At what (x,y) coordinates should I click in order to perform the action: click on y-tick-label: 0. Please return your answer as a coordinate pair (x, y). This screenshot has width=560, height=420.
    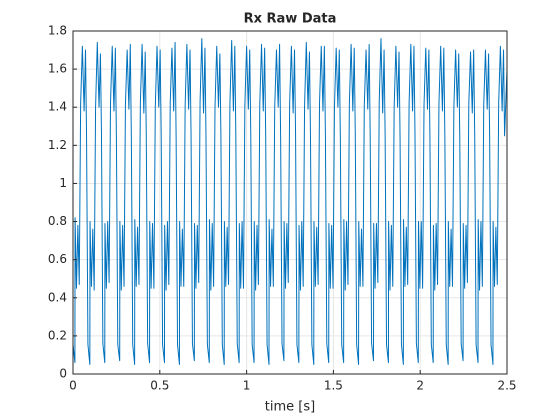
    Looking at the image, I should click on (63, 374).